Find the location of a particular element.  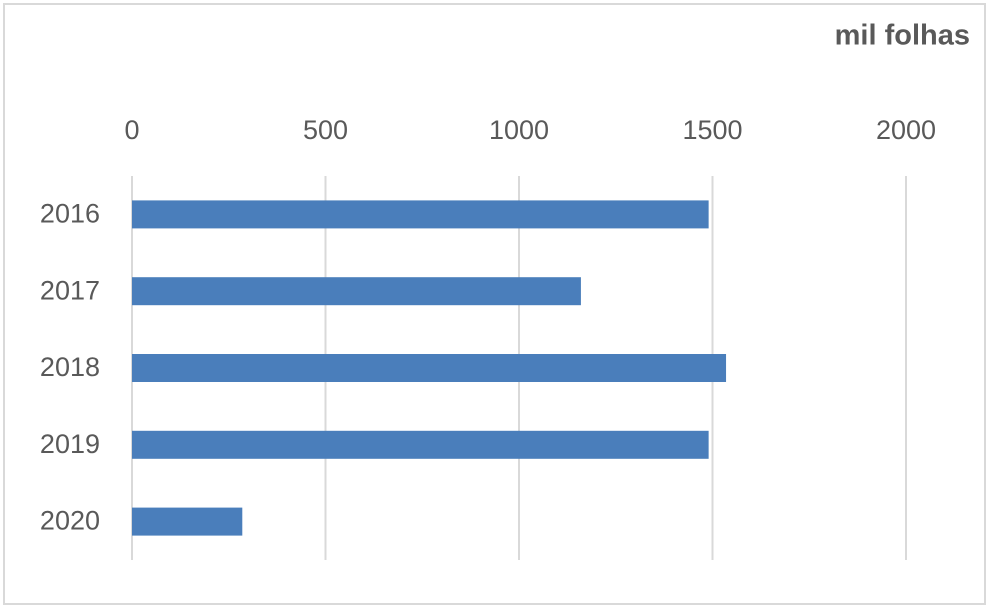

y-tick-label: 2019 is located at coordinates (70, 444).